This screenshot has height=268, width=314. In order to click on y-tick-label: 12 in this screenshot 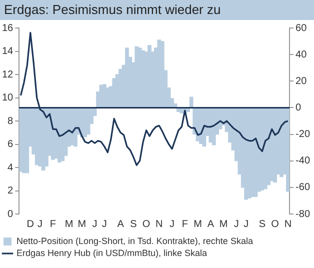, I will do `click(8, 74)`.